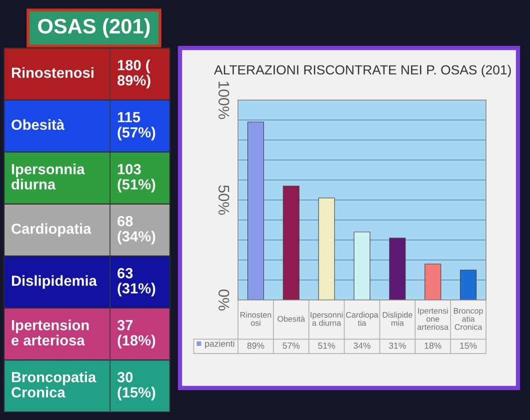 Image resolution: width=530 pixels, height=420 pixels. I want to click on x-tick-label: Obesità, so click(292, 319).